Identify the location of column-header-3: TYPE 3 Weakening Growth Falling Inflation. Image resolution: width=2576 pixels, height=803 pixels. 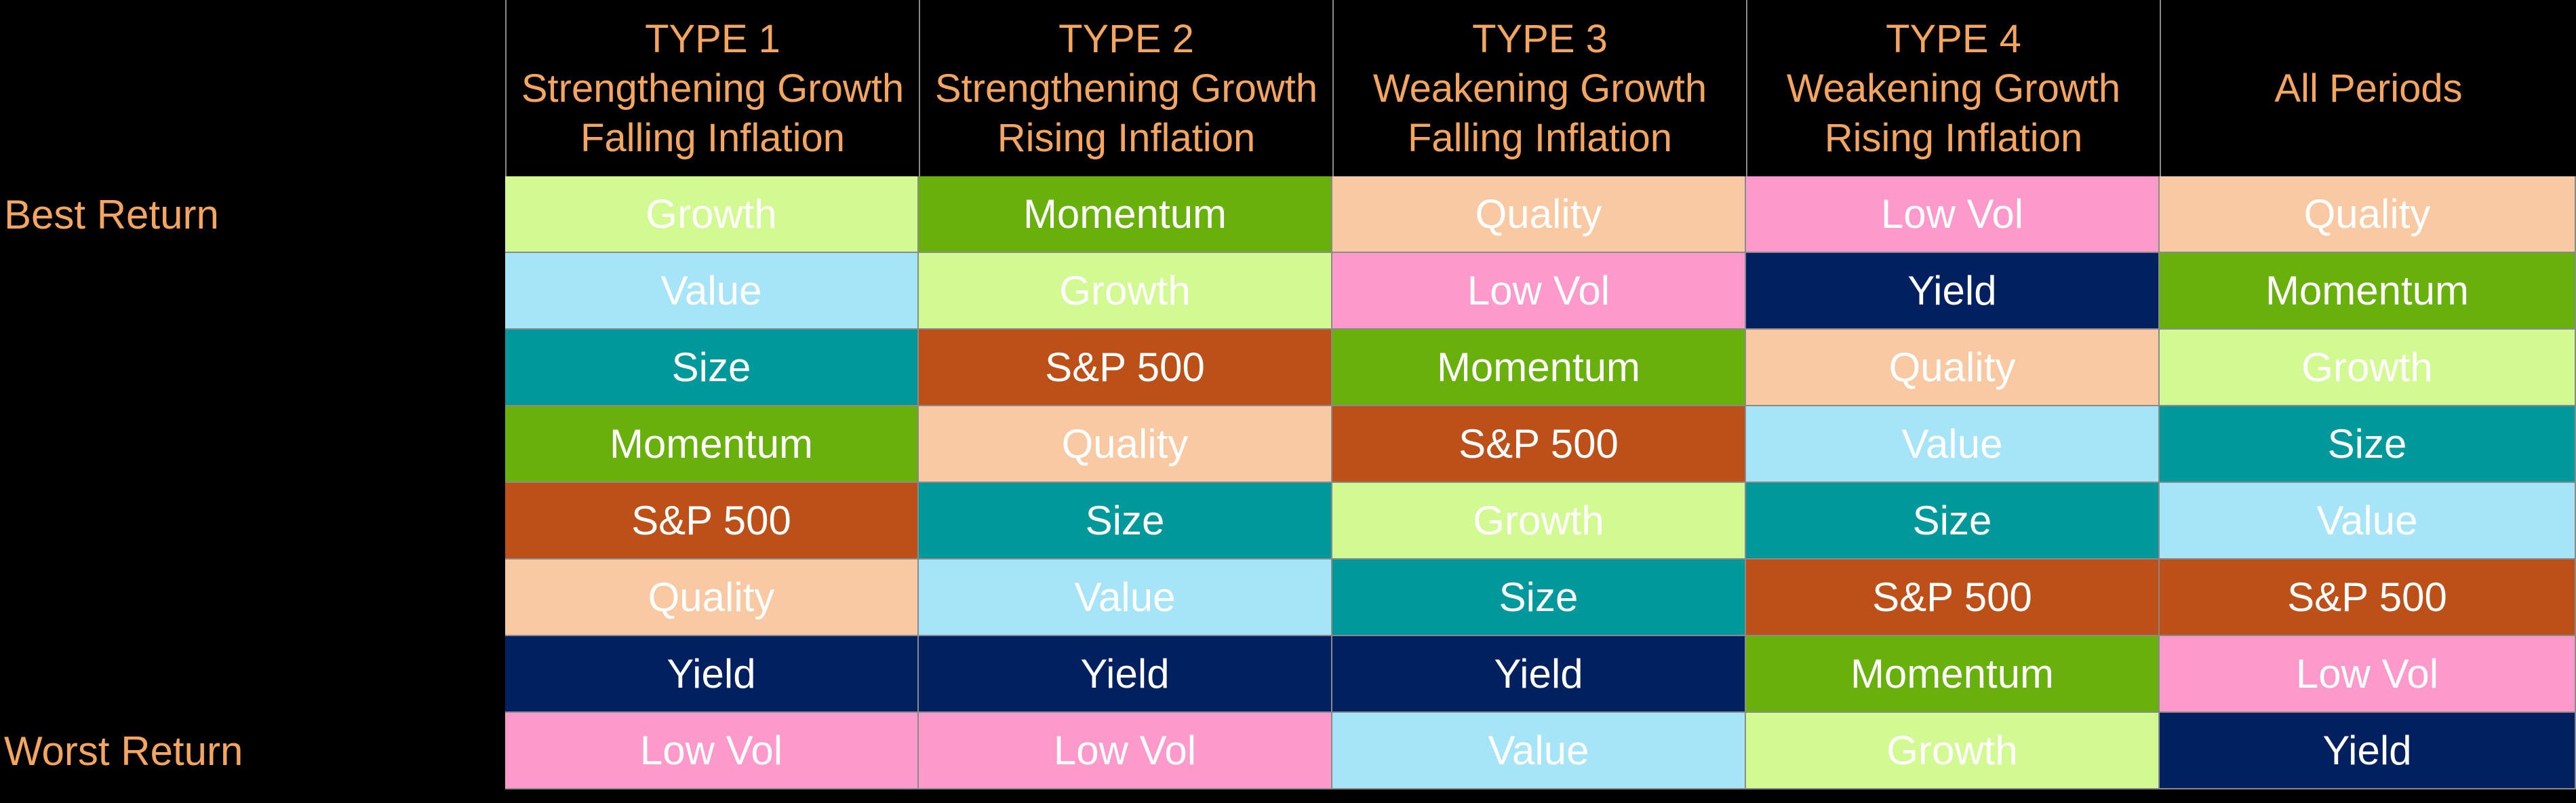
(1539, 88).